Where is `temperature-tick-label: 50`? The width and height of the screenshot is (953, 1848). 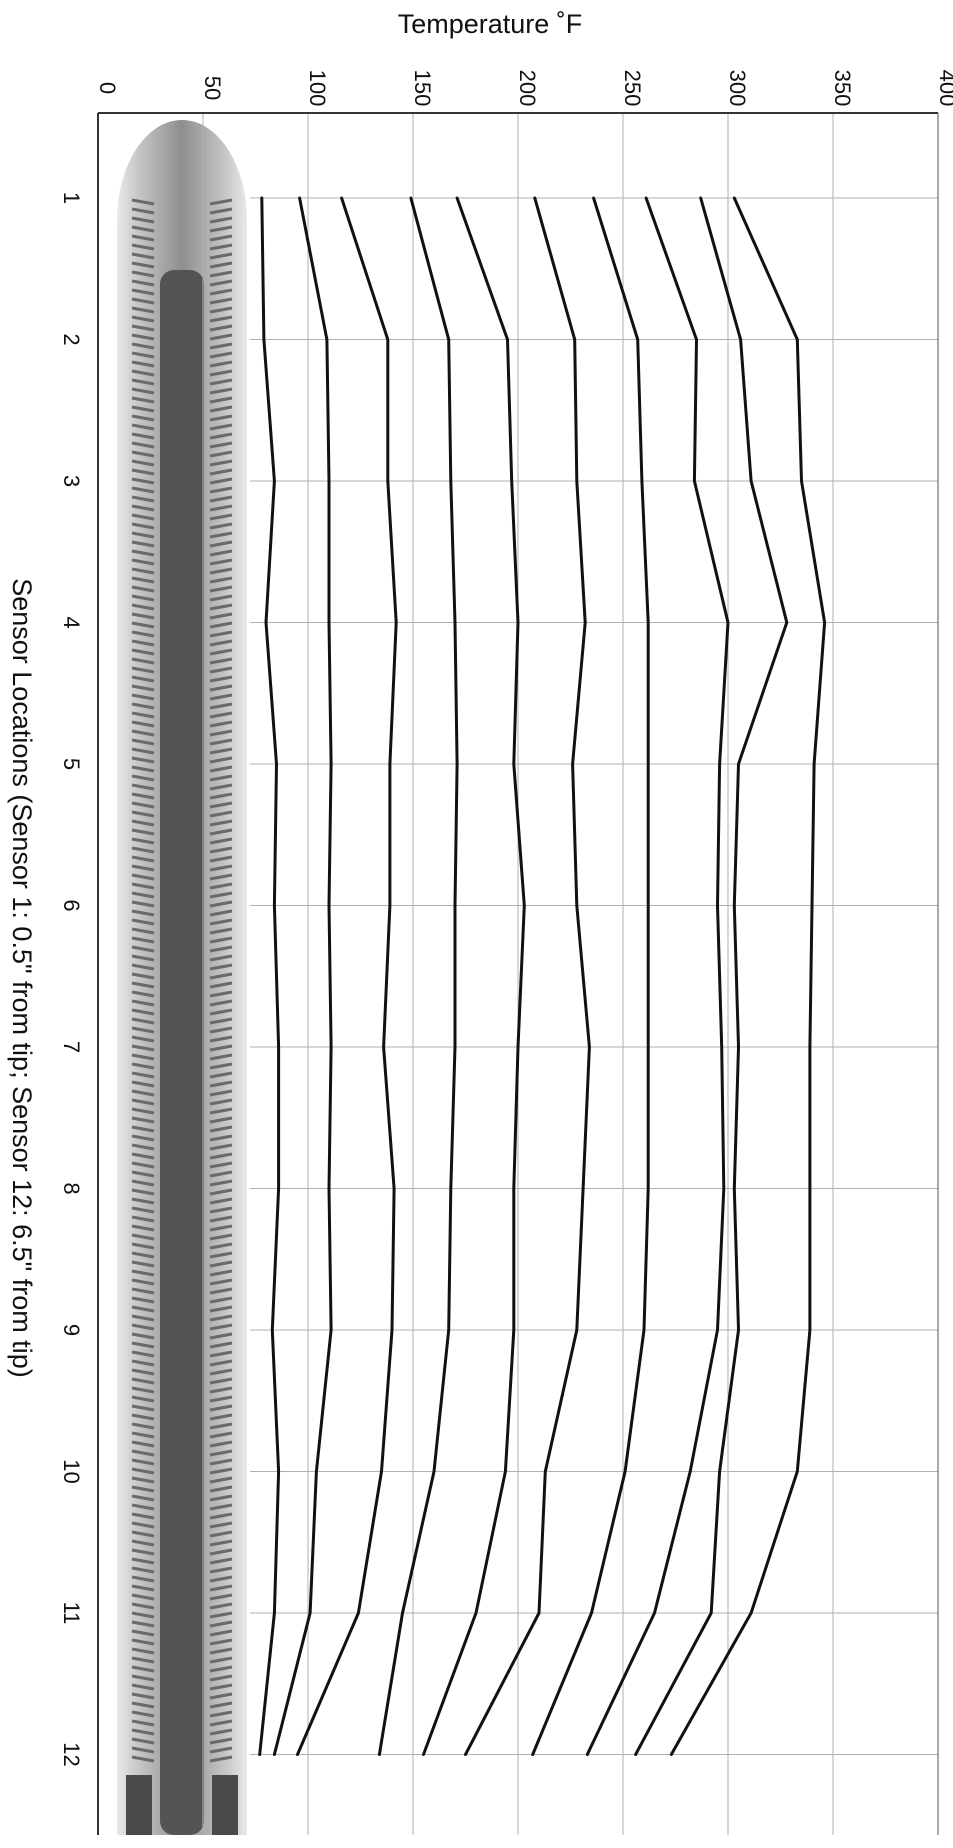
temperature-tick-label: 50 is located at coordinates (212, 88).